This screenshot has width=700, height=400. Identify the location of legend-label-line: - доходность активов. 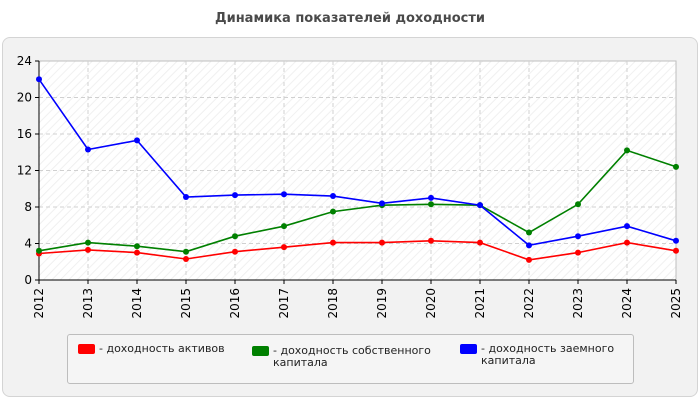
(162, 348).